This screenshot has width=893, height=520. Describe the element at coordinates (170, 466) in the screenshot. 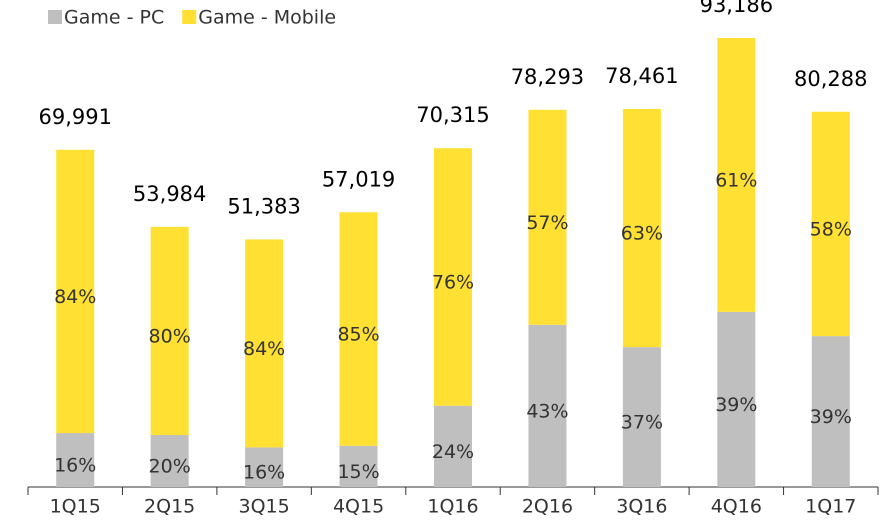

I see `data-label: 20%` at that location.